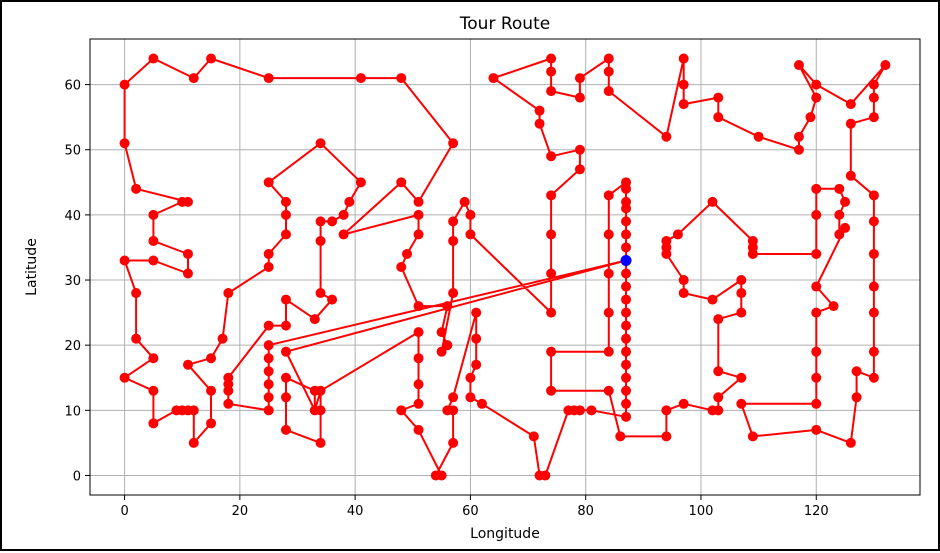 The width and height of the screenshot is (940, 553). What do you see at coordinates (240, 511) in the screenshot?
I see `x-tick-label: 20` at bounding box center [240, 511].